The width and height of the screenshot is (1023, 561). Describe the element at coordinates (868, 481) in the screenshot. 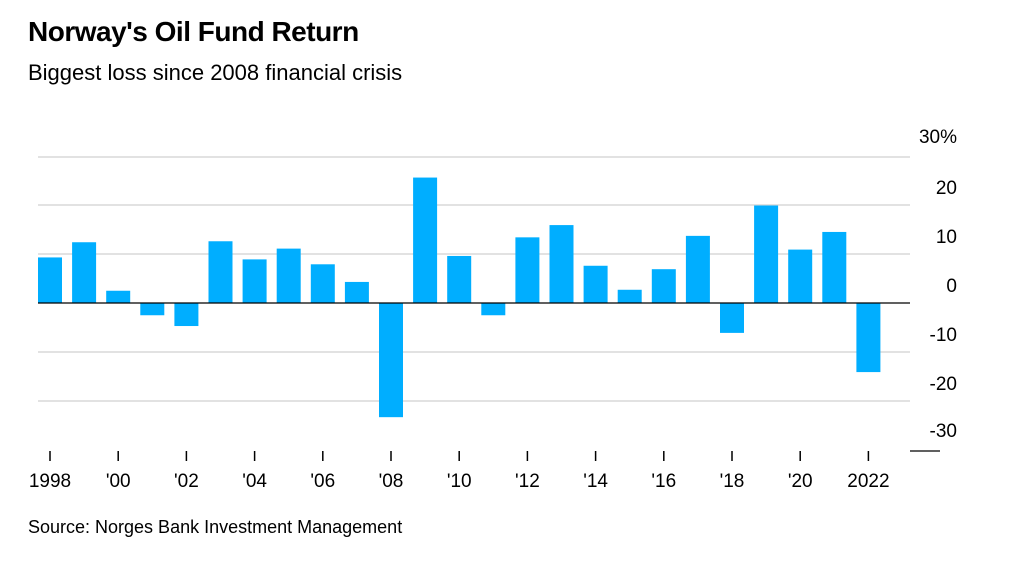

I see `x-tick-label: 2022` at that location.